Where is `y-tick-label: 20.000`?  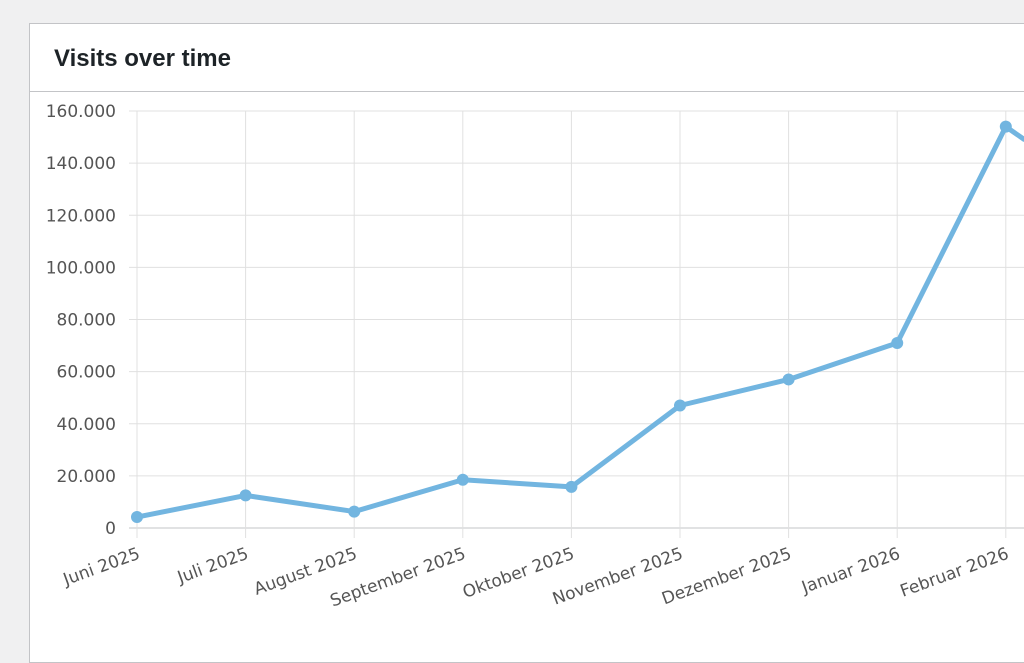
y-tick-label: 20.000 is located at coordinates (86, 477).